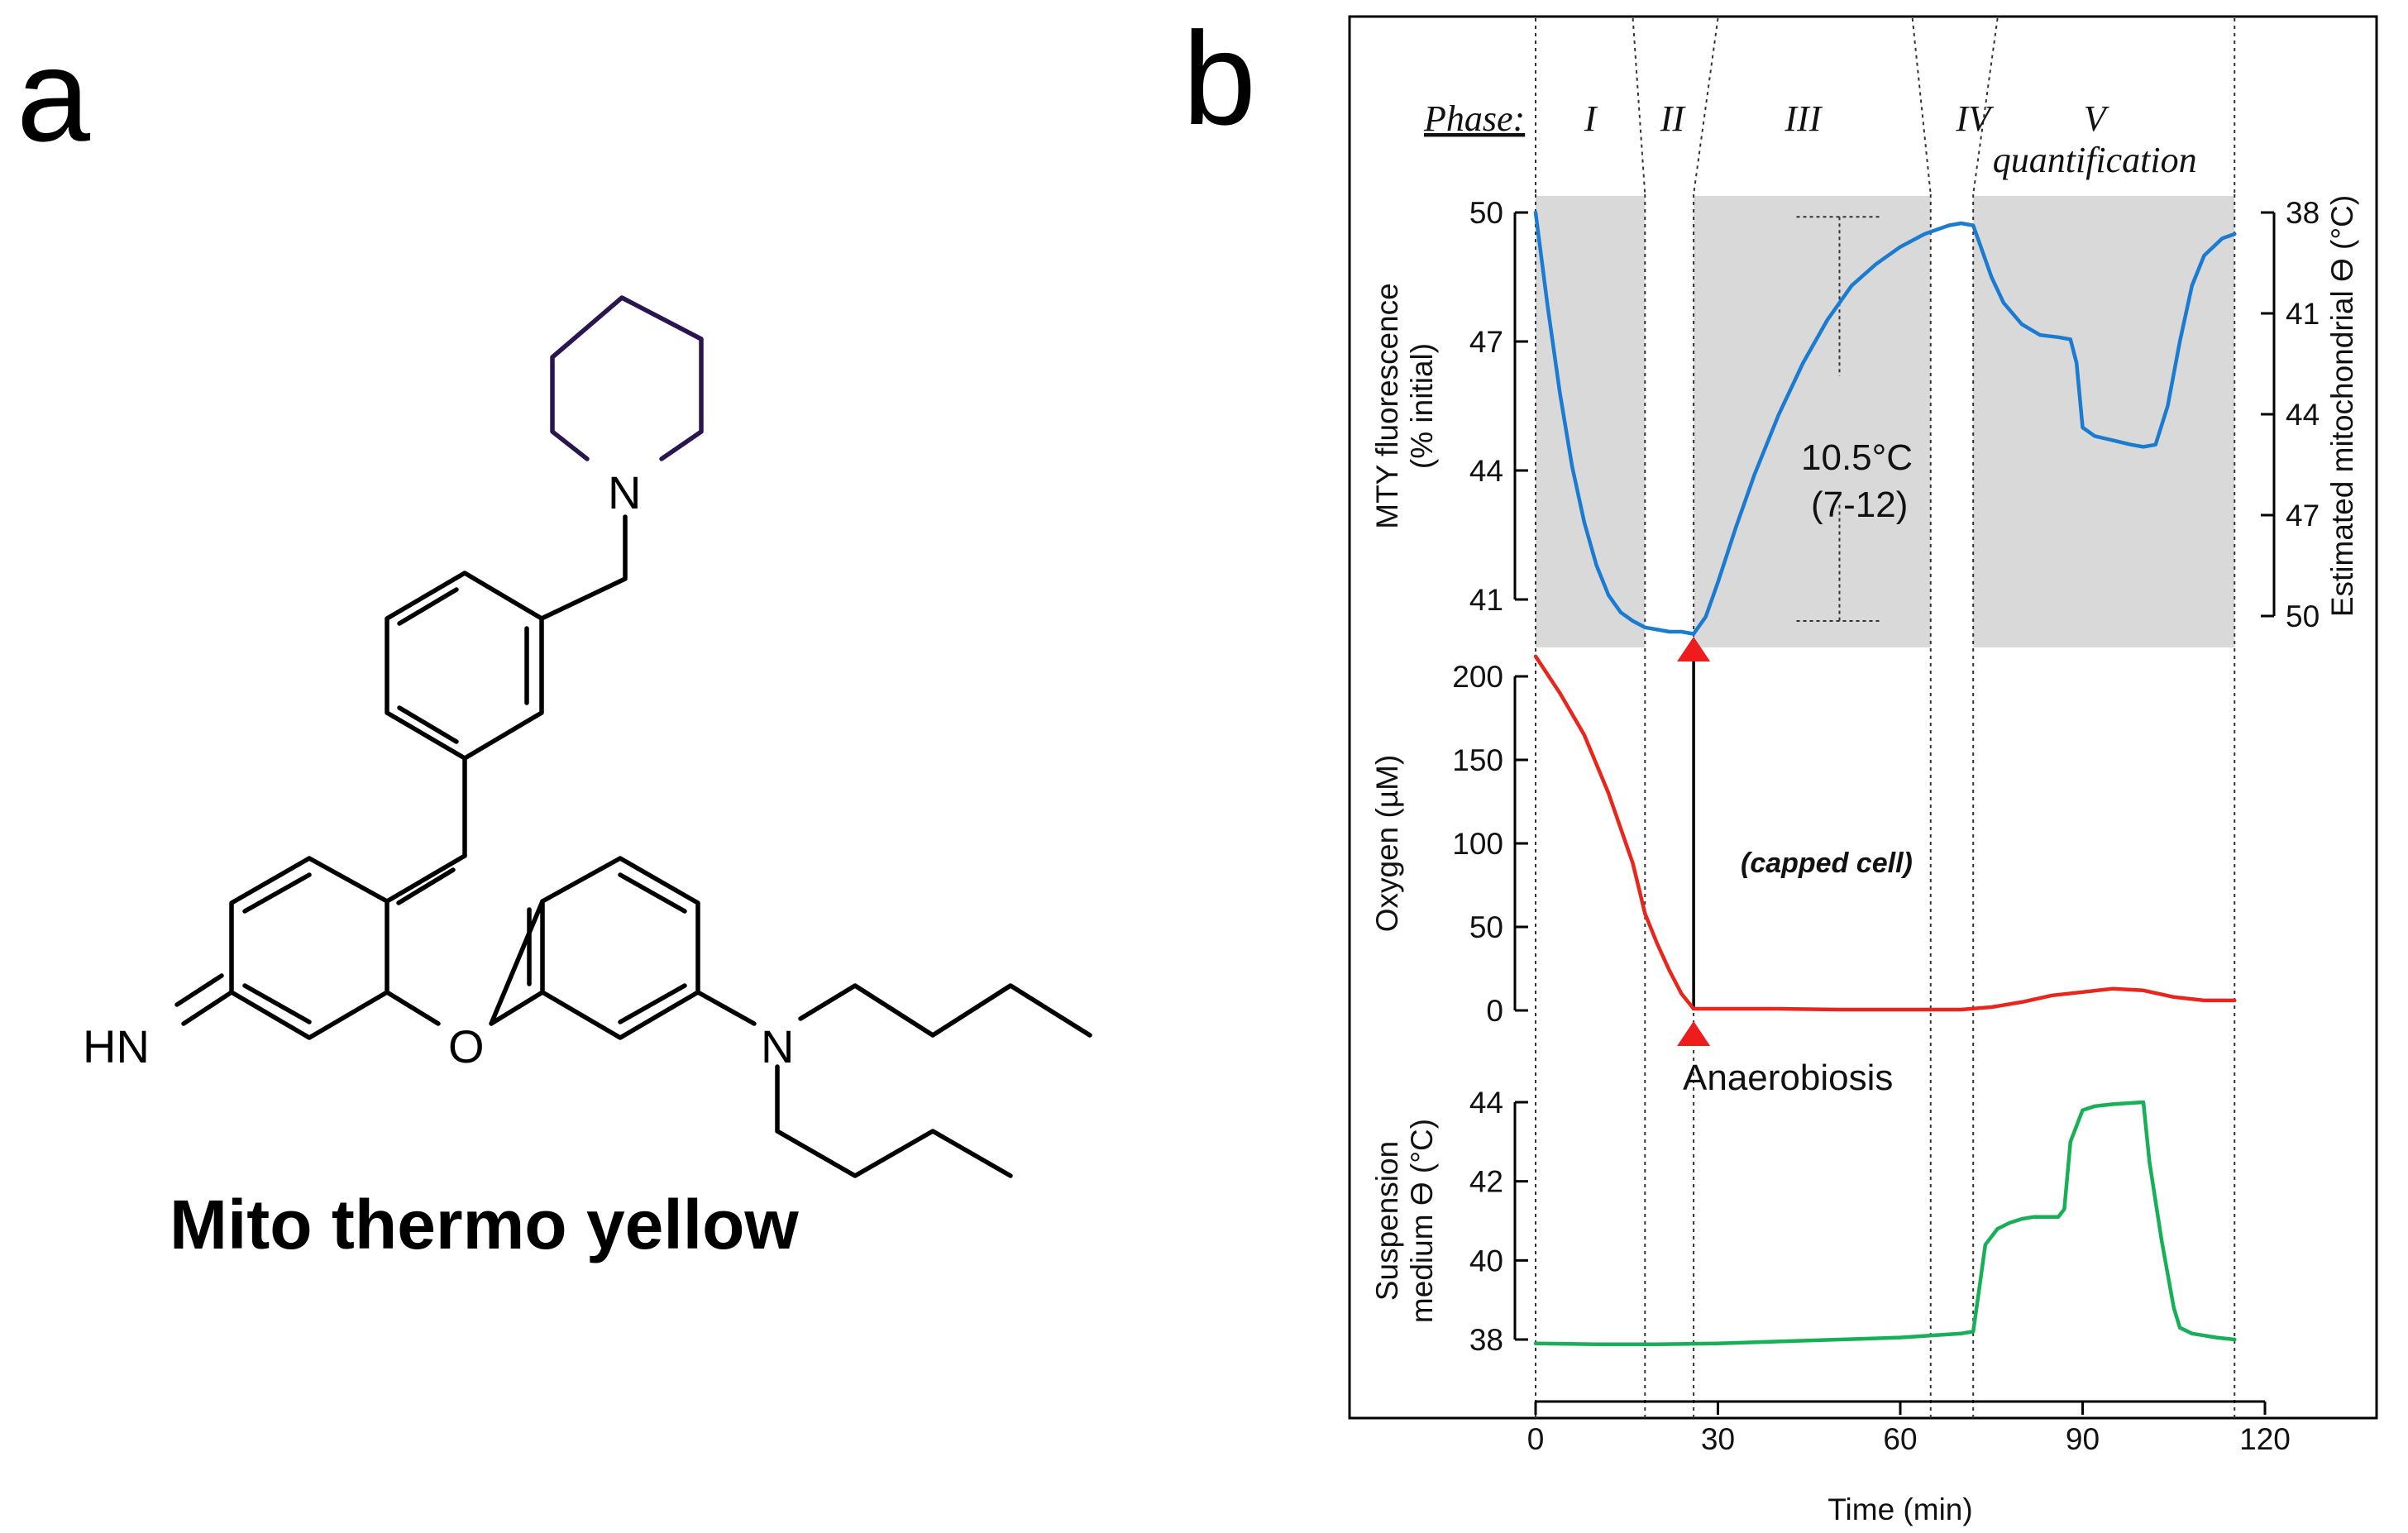 This screenshot has width=2408, height=1533. What do you see at coordinates (624, 492) in the screenshot?
I see `atom-n-piperidine: N` at bounding box center [624, 492].